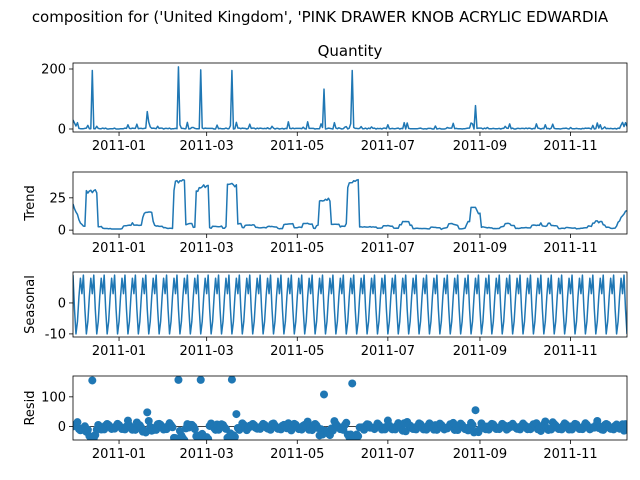 Image resolution: width=640 pixels, height=480 pixels. Describe the element at coordinates (30, 304) in the screenshot. I see `y-axis-label: Seasonal` at that location.